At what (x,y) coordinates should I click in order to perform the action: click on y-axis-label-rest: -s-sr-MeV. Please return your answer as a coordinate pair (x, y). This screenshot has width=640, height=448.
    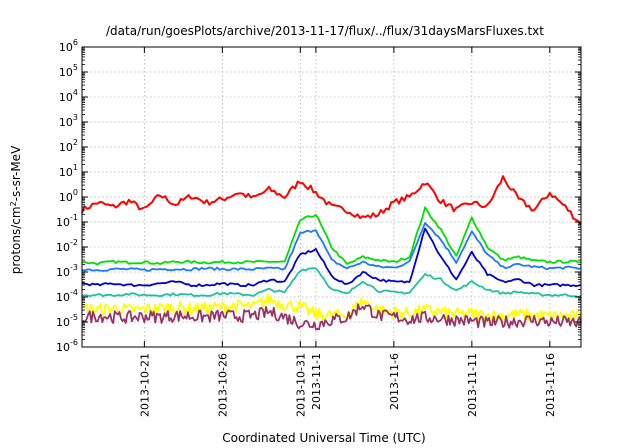
    Looking at the image, I should click on (16, 173).